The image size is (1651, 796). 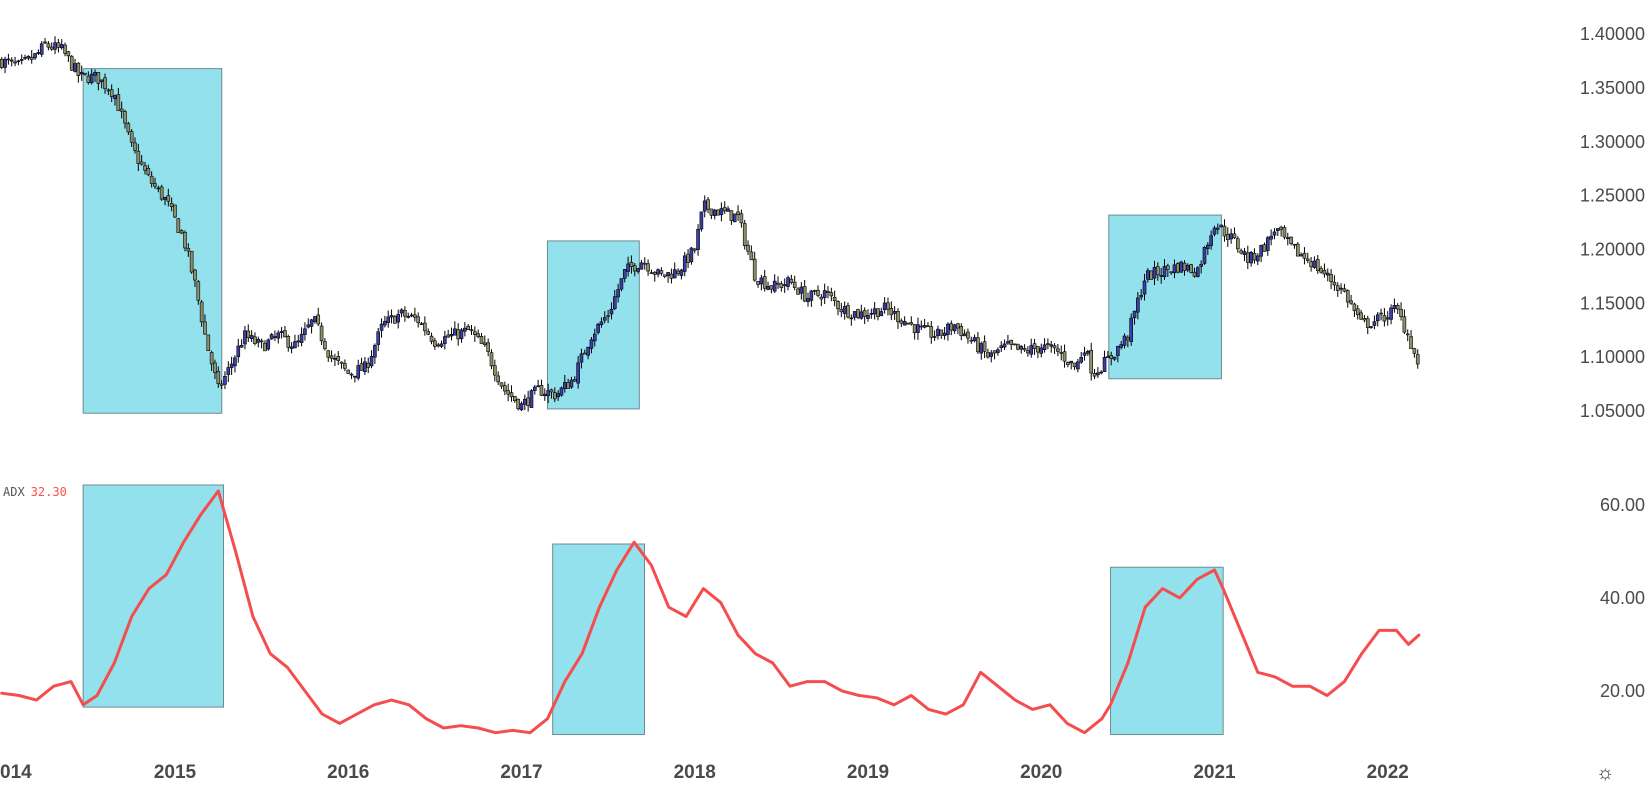 I want to click on adx-legend-value: 32.30, so click(x=48, y=492).